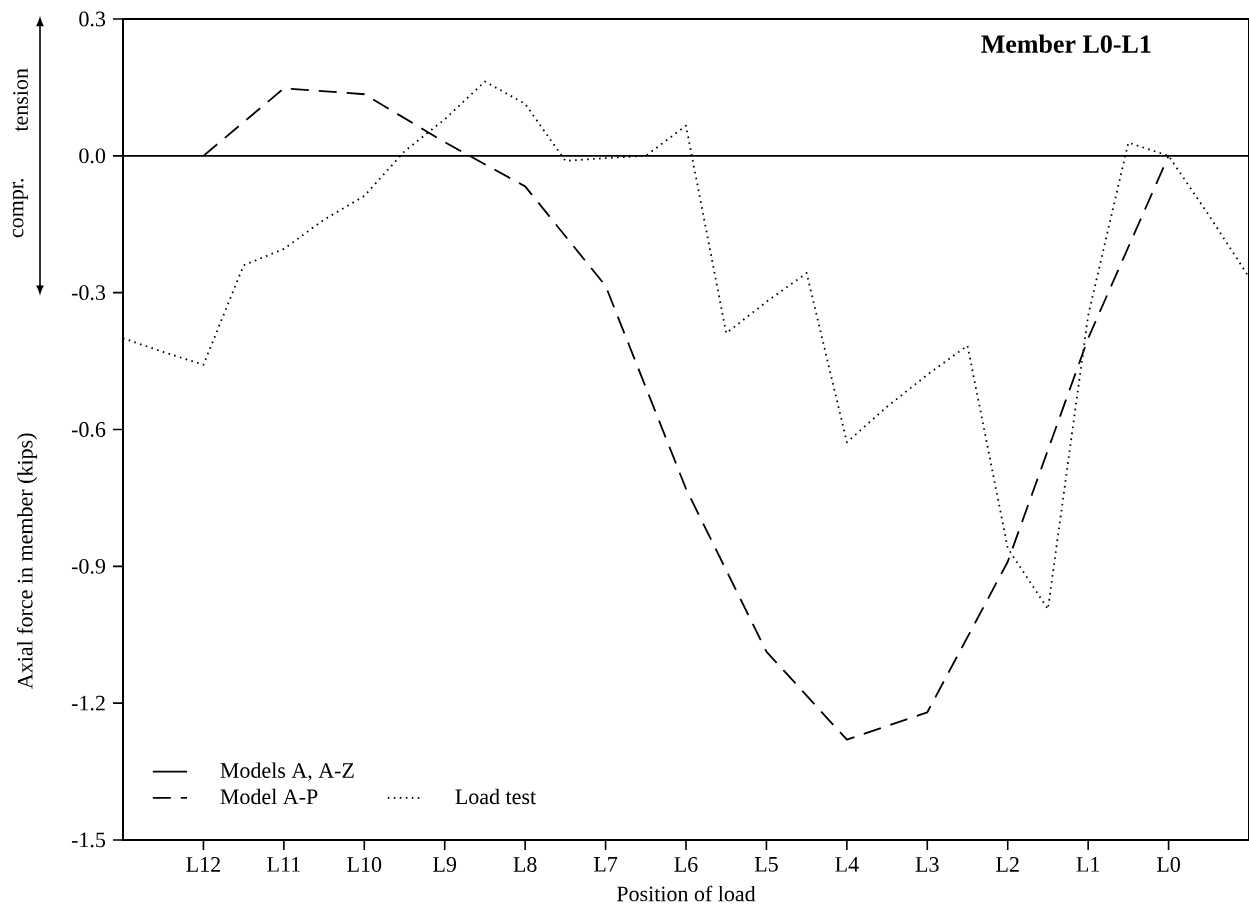  Describe the element at coordinates (605, 864) in the screenshot. I see `x-tick-label: L7` at that location.